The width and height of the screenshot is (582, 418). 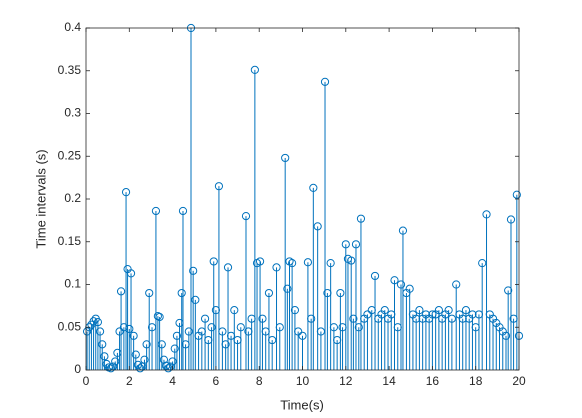 I want to click on x-tick-label: 0, so click(x=86, y=381).